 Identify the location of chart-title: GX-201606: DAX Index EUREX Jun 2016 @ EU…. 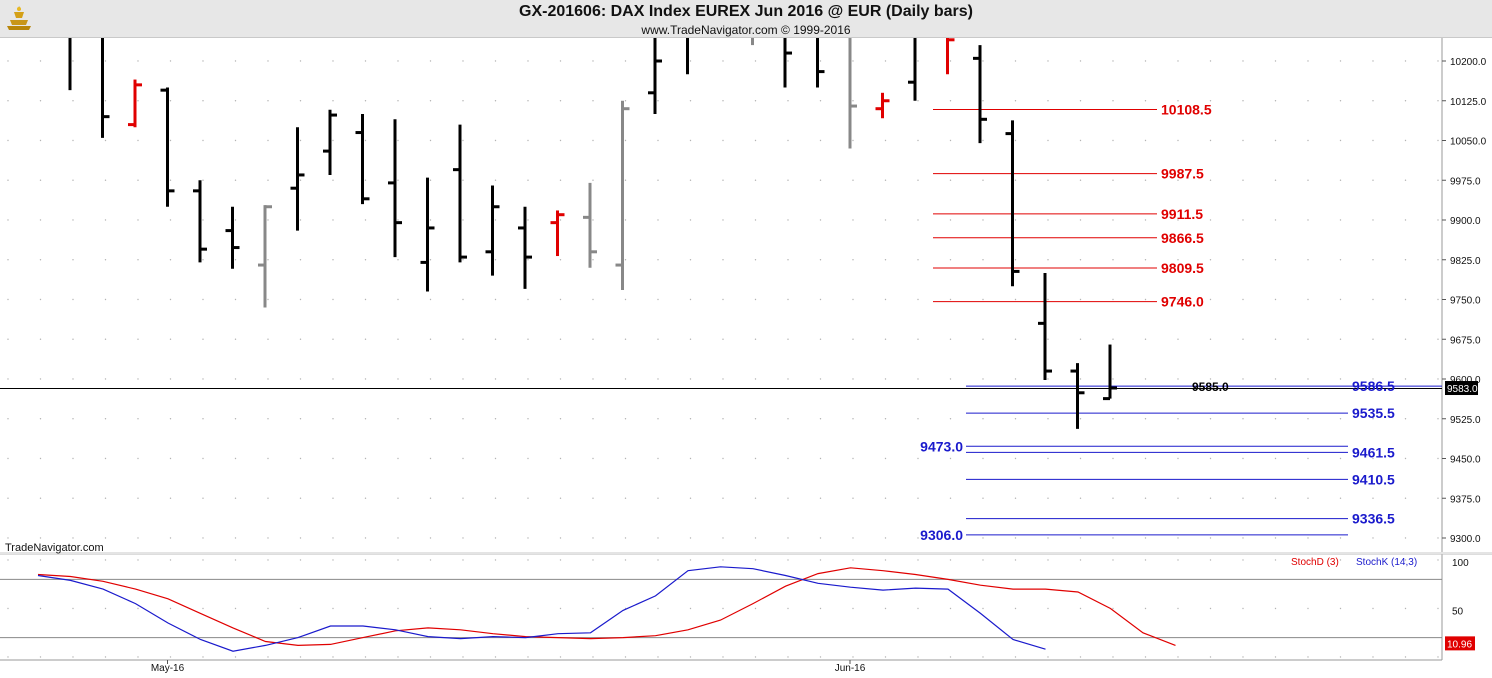
(746, 11).